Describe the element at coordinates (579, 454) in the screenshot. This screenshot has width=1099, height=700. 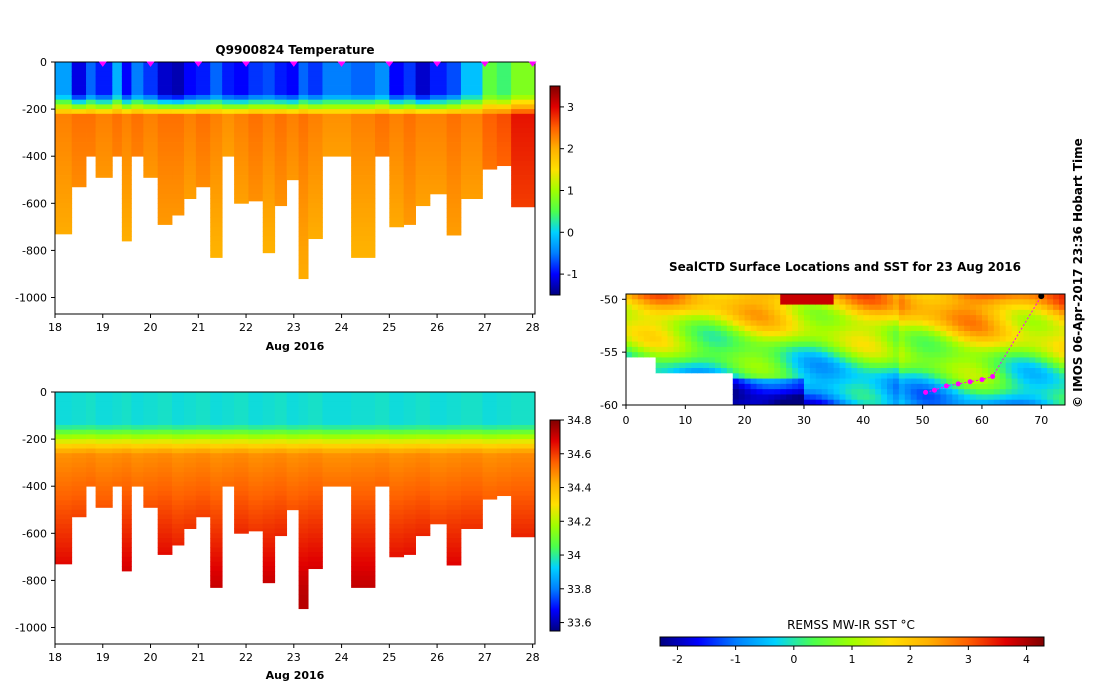
I see `colorbar-tick-label: 34.6` at that location.